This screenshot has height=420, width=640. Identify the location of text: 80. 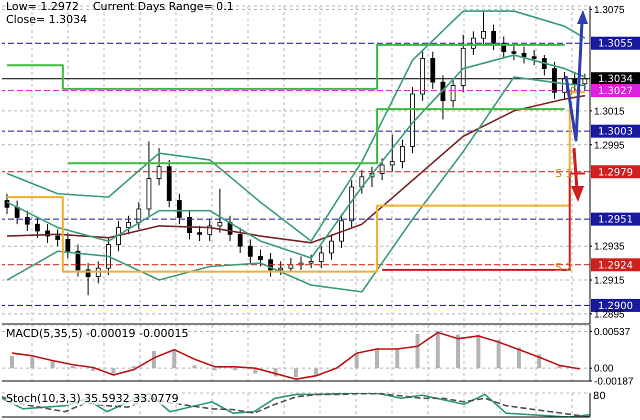
(599, 397).